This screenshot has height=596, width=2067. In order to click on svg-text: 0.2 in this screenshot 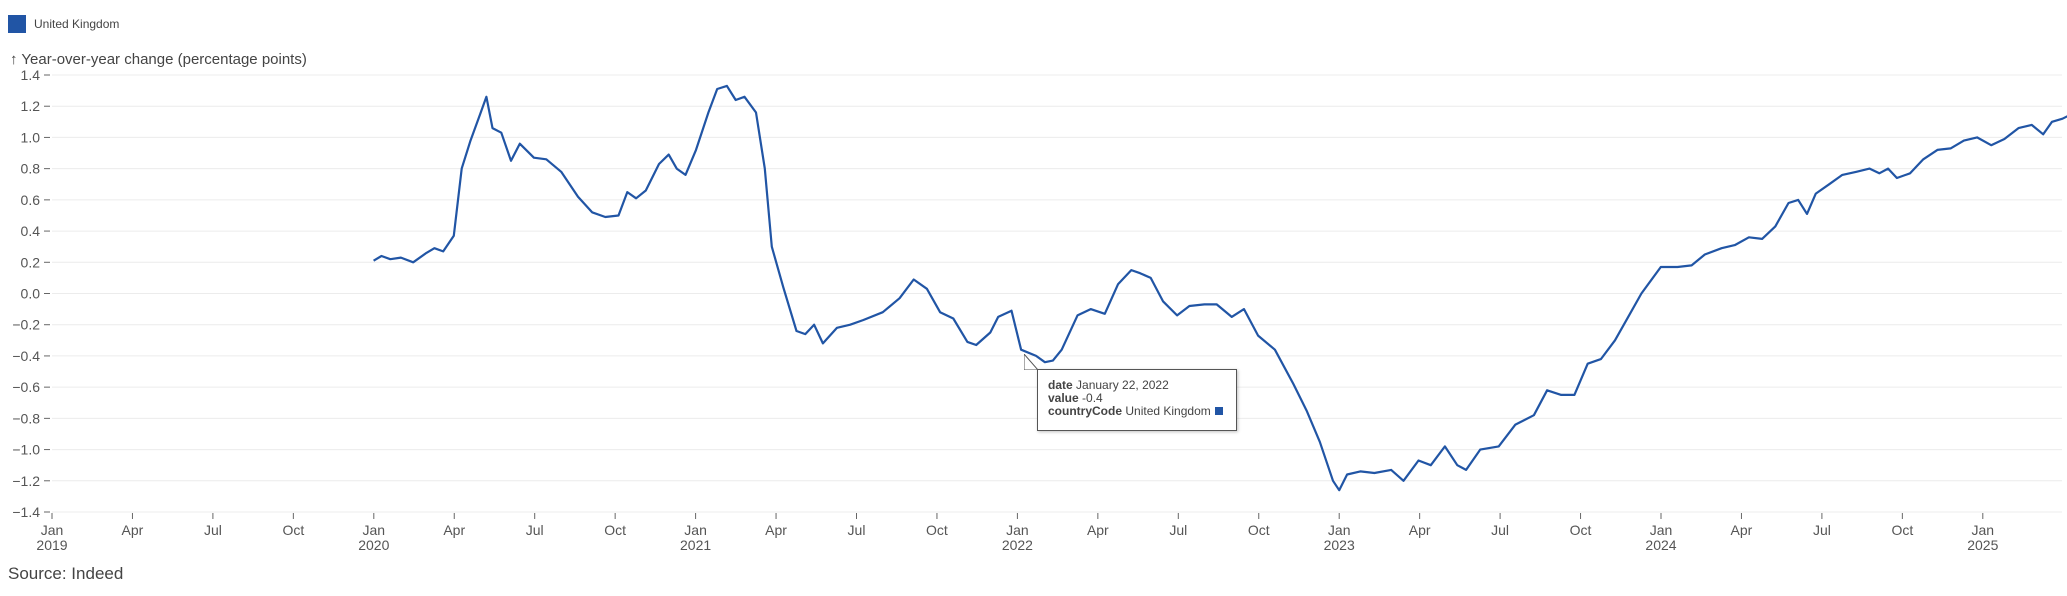, I will do `click(31, 262)`.